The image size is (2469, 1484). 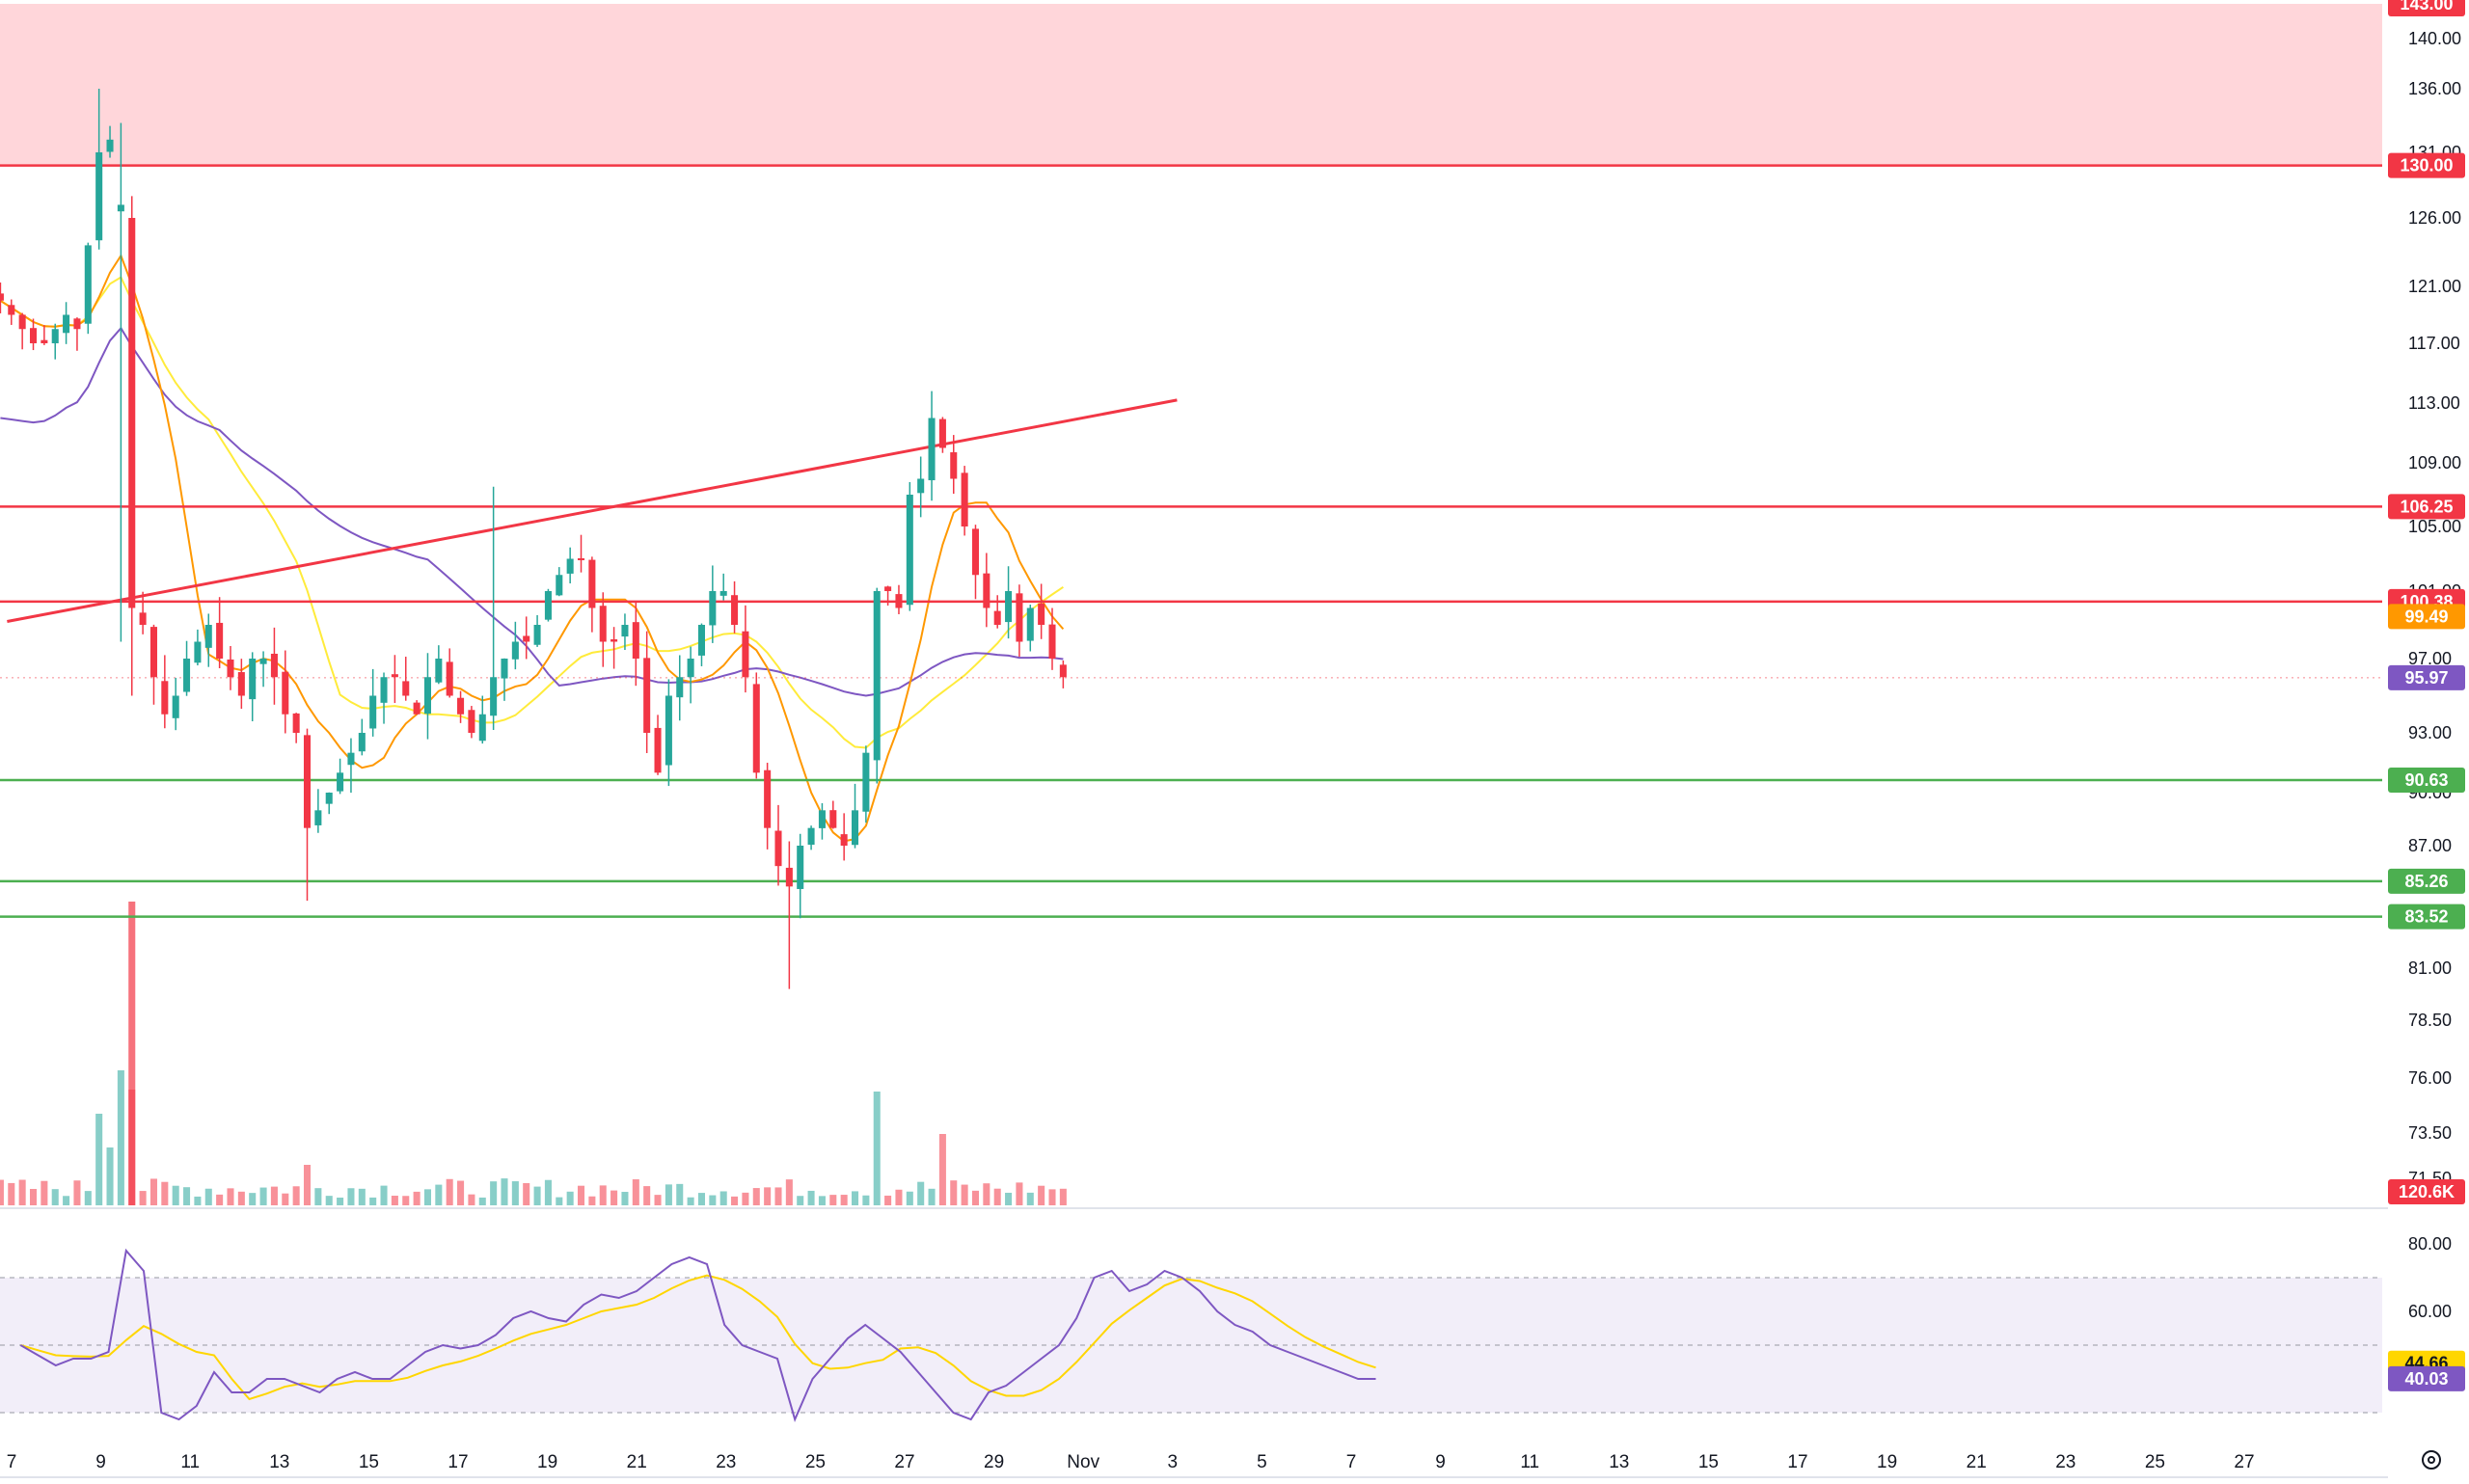 I want to click on time-tick-label: 3, so click(x=1173, y=1462).